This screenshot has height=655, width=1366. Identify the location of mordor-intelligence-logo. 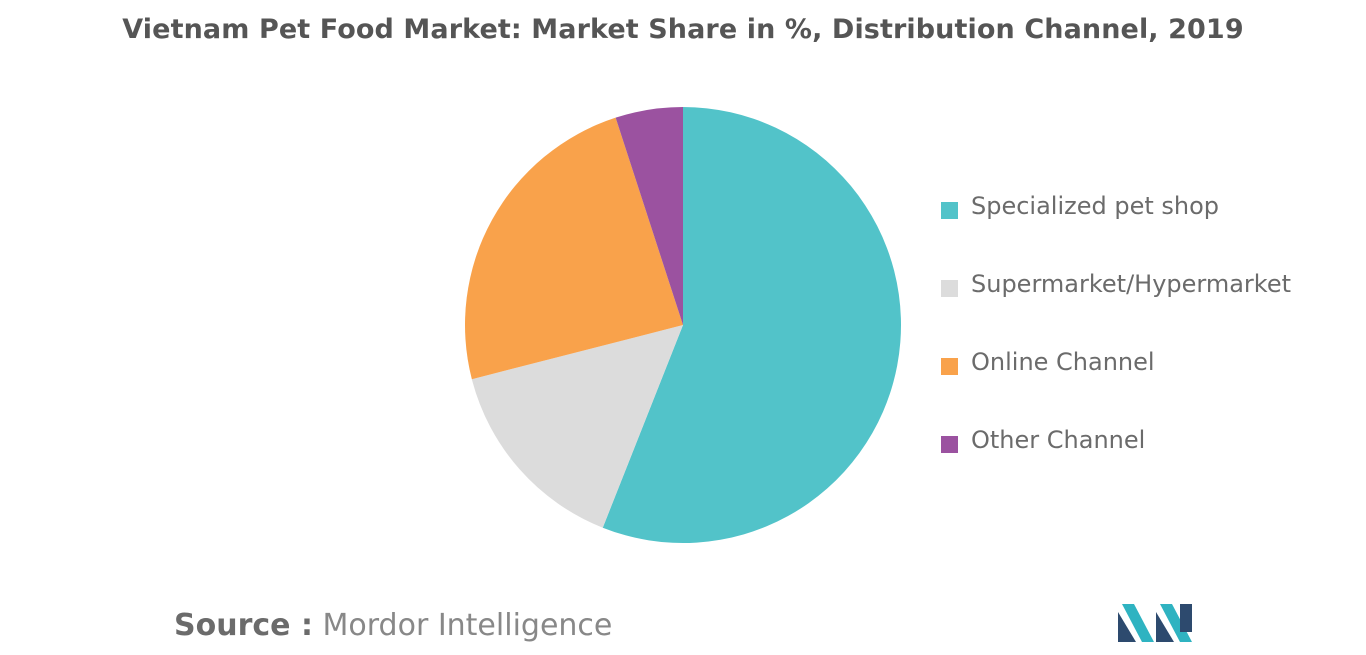
(1155, 623).